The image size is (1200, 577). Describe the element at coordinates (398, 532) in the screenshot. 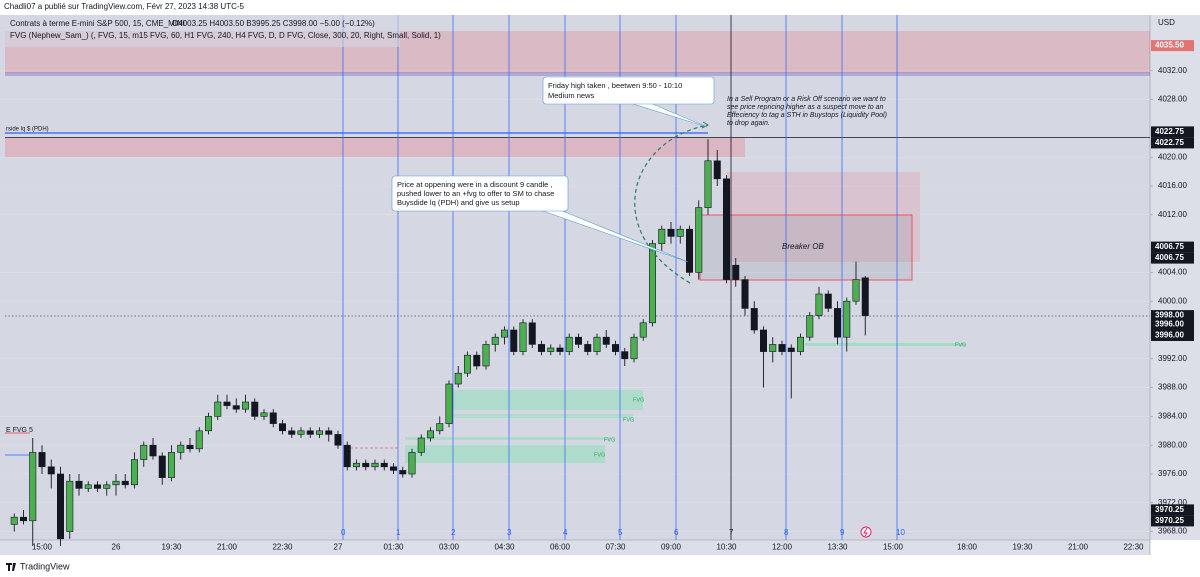

I see `session-label: 1` at that location.